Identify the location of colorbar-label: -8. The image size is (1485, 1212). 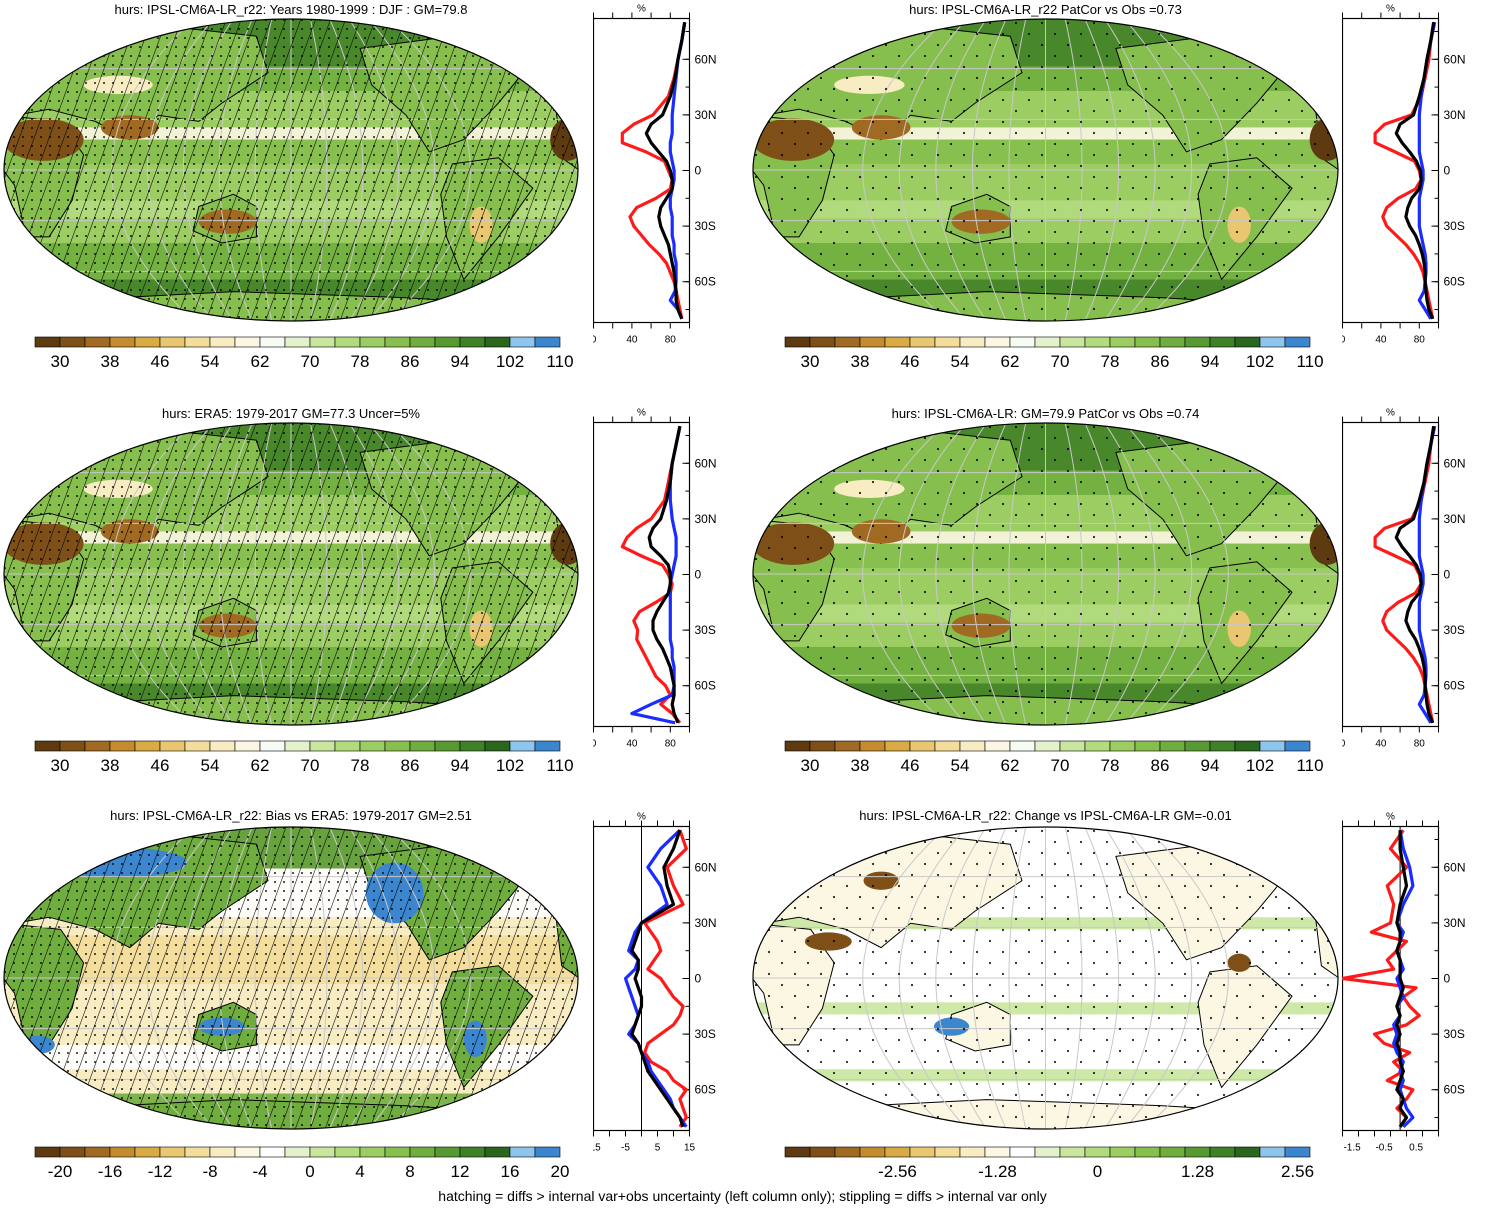
(210, 1171).